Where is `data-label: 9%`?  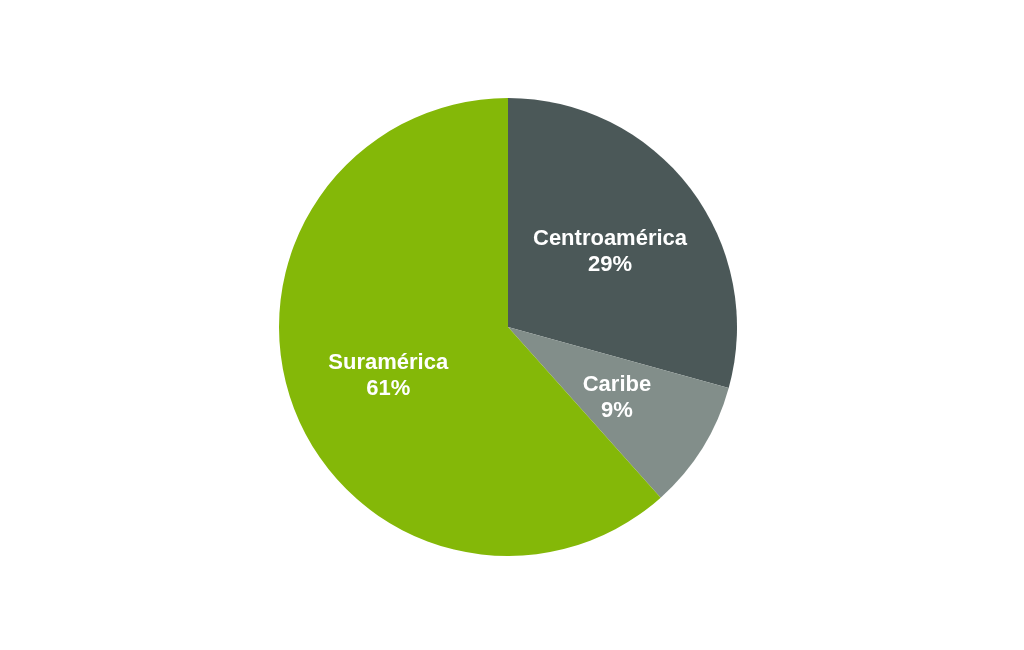 data-label: 9% is located at coordinates (617, 409).